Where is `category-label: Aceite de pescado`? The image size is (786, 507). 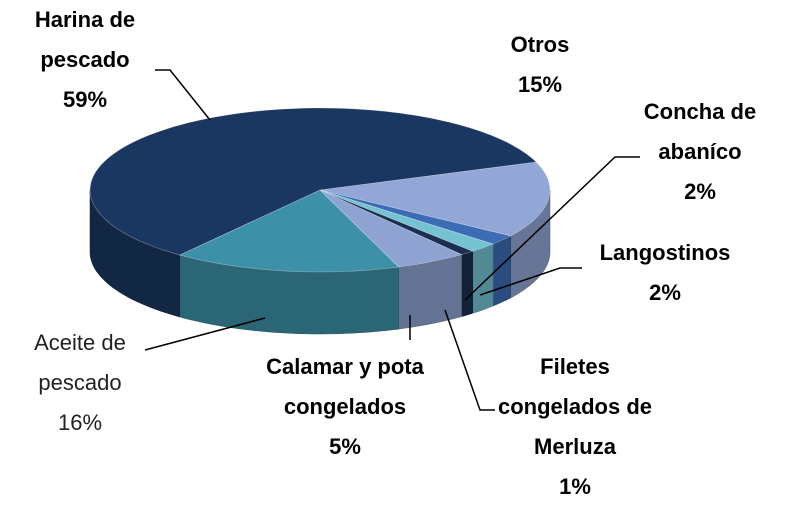
category-label: Aceite de pescado is located at coordinates (80, 362).